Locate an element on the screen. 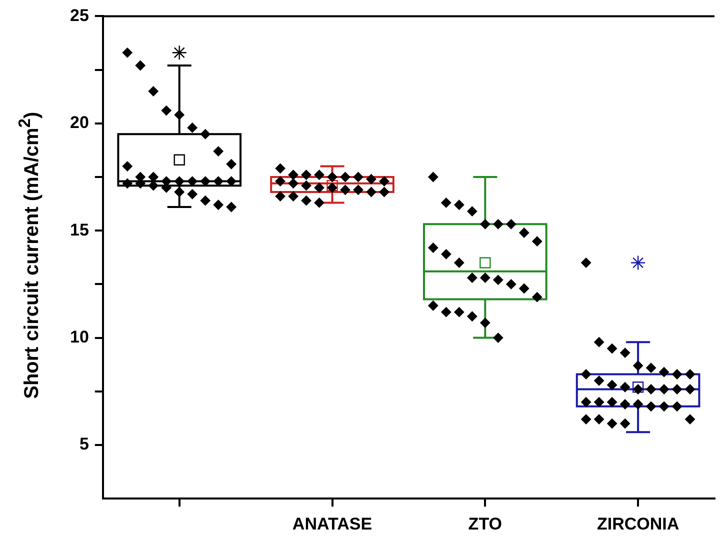 This screenshot has width=720, height=549. y-tick-label: 5 is located at coordinates (84, 444).